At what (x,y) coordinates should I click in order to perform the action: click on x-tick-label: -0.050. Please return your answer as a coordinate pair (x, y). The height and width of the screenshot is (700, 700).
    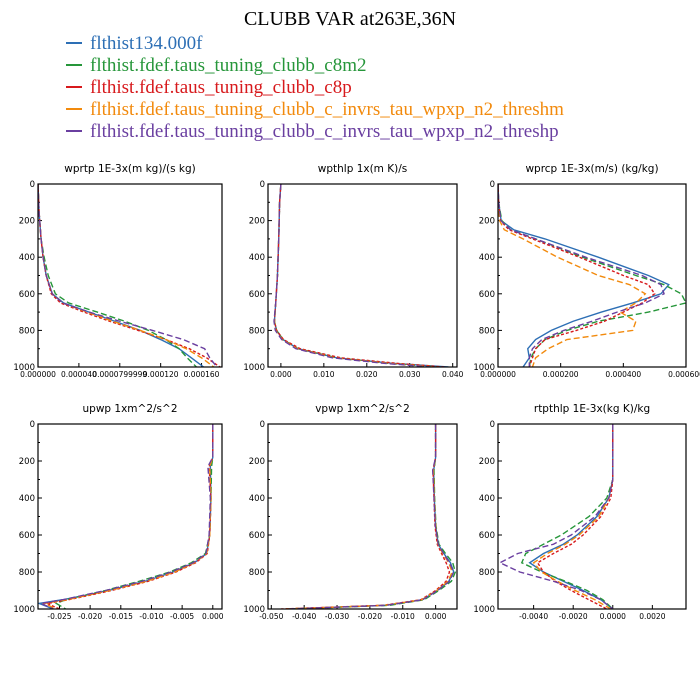
    Looking at the image, I should click on (271, 616).